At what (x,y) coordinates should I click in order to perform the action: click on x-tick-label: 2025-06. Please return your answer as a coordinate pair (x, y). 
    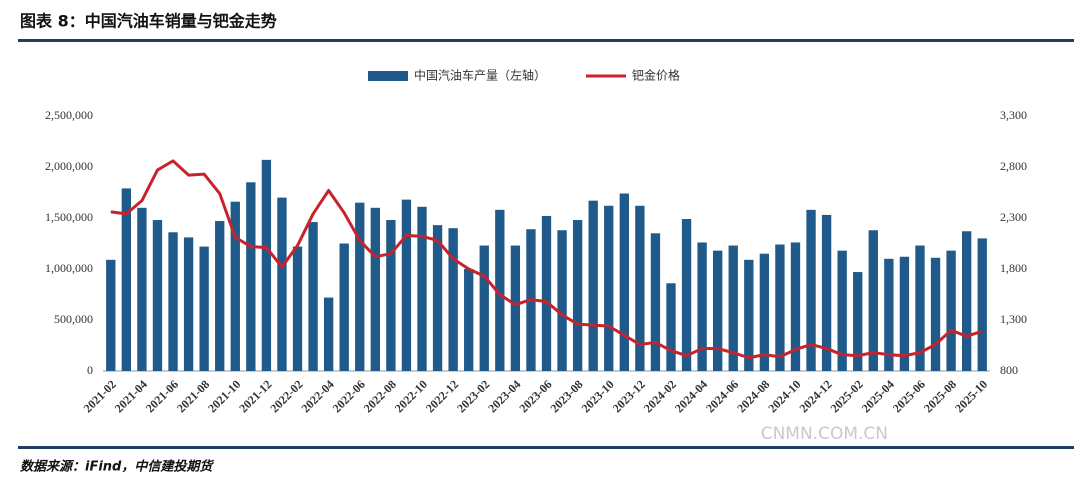
    Looking at the image, I should click on (909, 396).